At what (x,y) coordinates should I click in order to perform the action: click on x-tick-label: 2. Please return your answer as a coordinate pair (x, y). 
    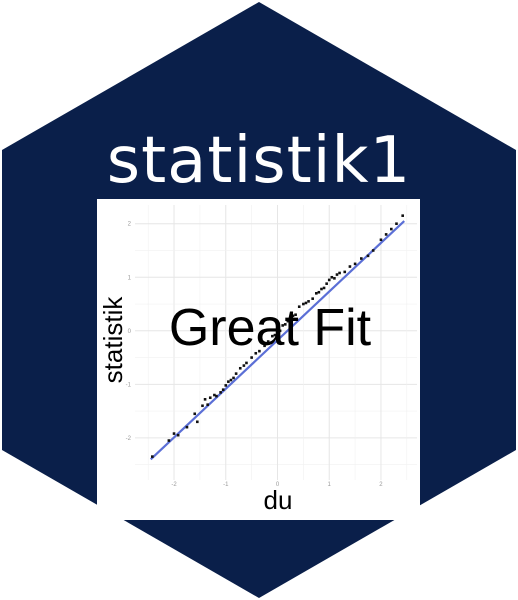
    Looking at the image, I should click on (381, 485).